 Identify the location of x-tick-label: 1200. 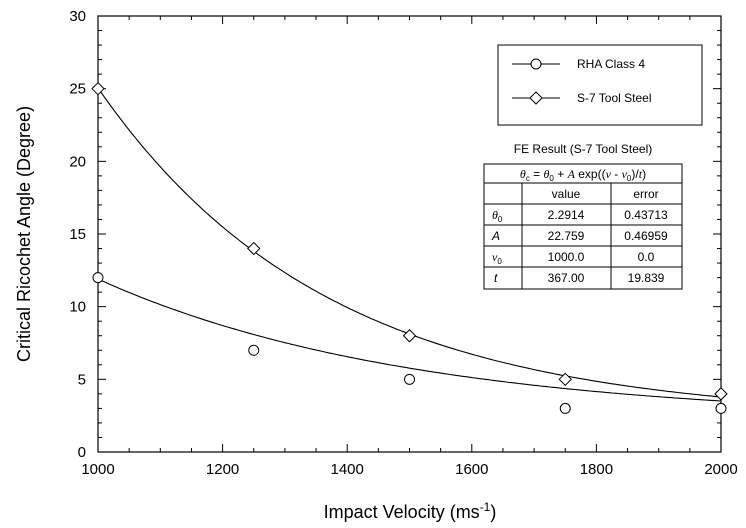
(222, 469).